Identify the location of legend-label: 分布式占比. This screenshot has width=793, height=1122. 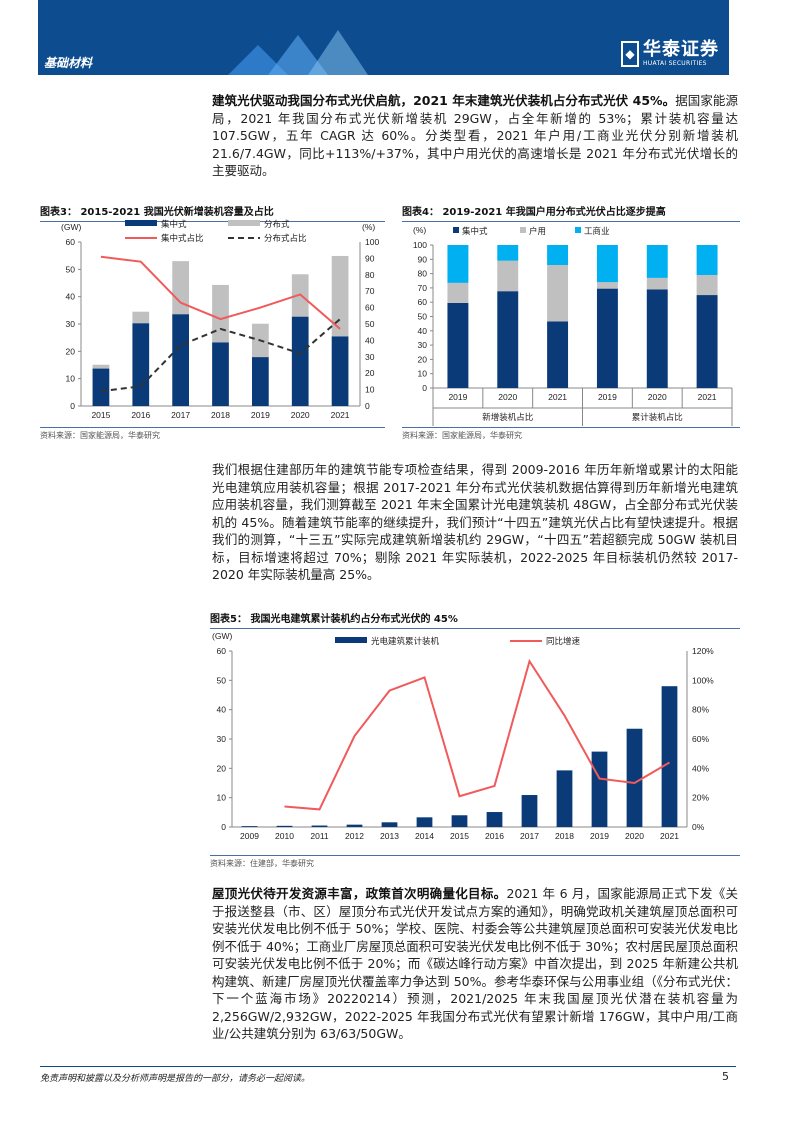
(285, 238).